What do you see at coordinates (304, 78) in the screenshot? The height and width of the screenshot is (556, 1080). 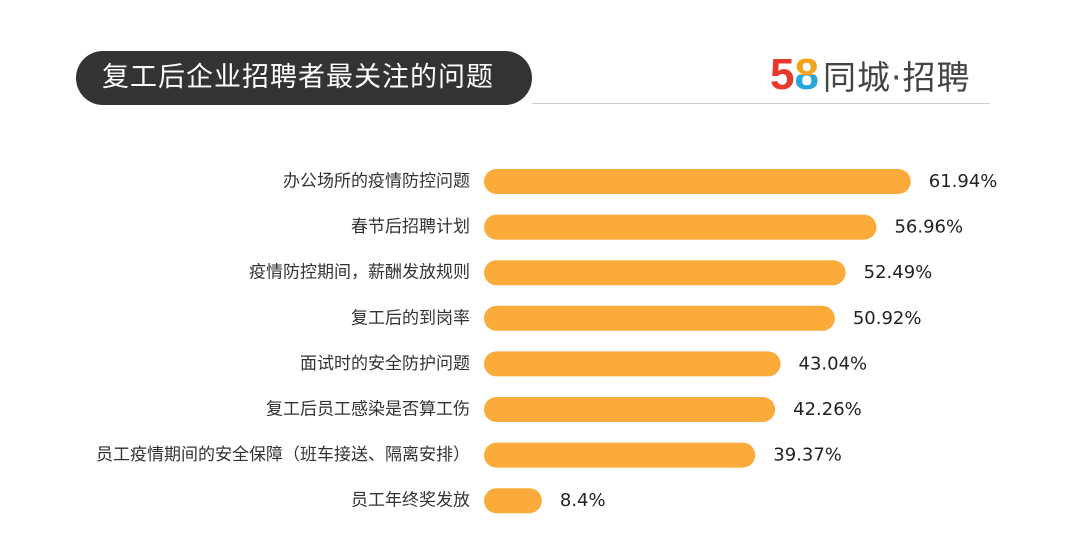 I see `page-title: 复工后企业招聘者最关注的问题` at bounding box center [304, 78].